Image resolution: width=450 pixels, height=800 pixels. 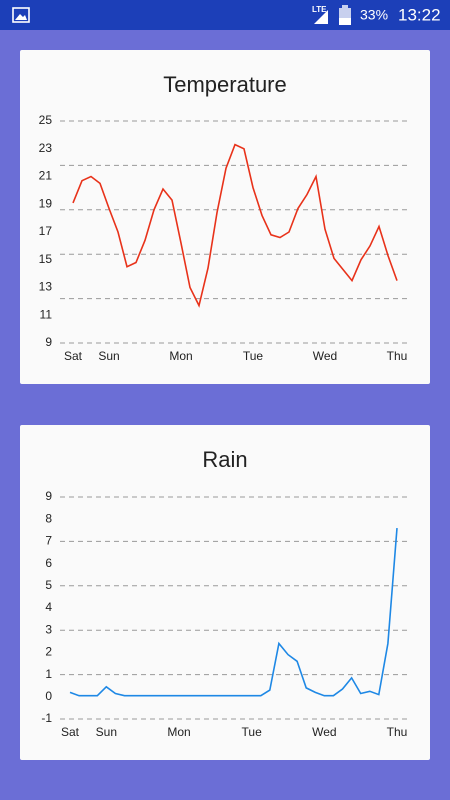 I want to click on y-tick-label: 5, so click(x=48, y=585).